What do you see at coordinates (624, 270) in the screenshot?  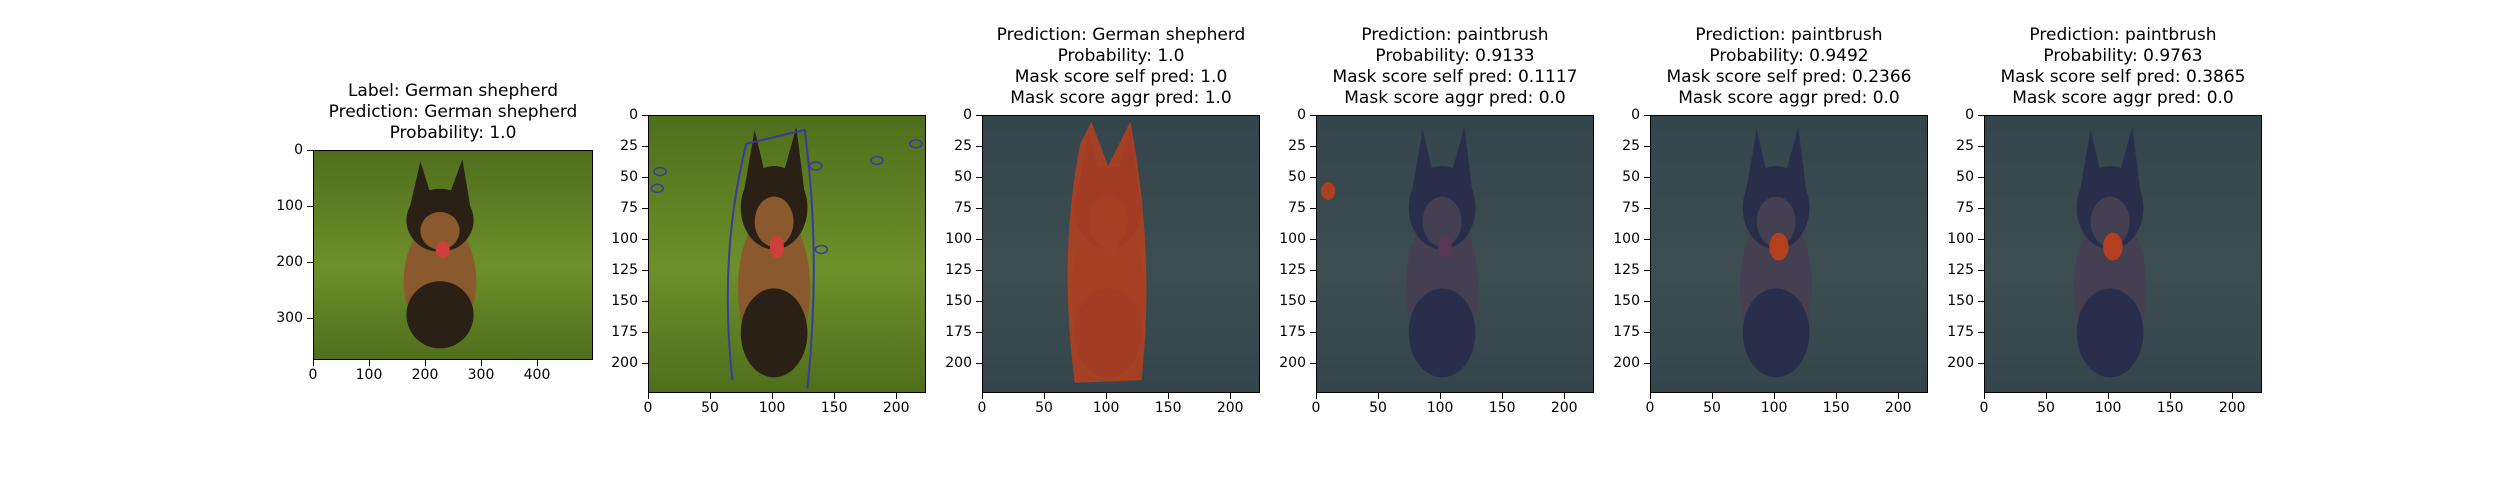 I see `y-tick-label: 125` at bounding box center [624, 270].